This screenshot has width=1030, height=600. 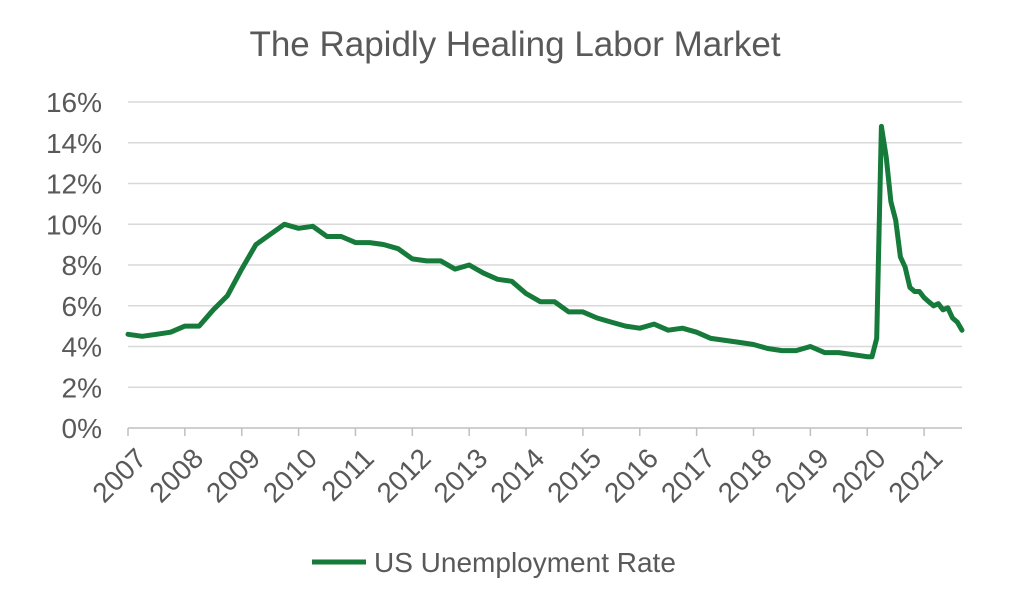 What do you see at coordinates (74, 224) in the screenshot?
I see `y-tick-label: 10%` at bounding box center [74, 224].